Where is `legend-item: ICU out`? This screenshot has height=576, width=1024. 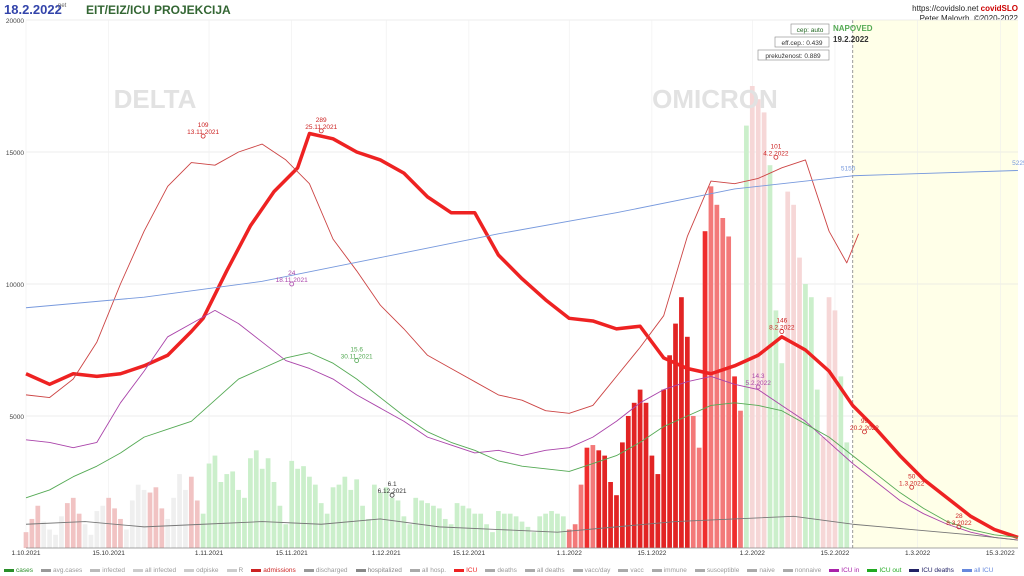
legend-item: ICU out is located at coordinates (884, 570).